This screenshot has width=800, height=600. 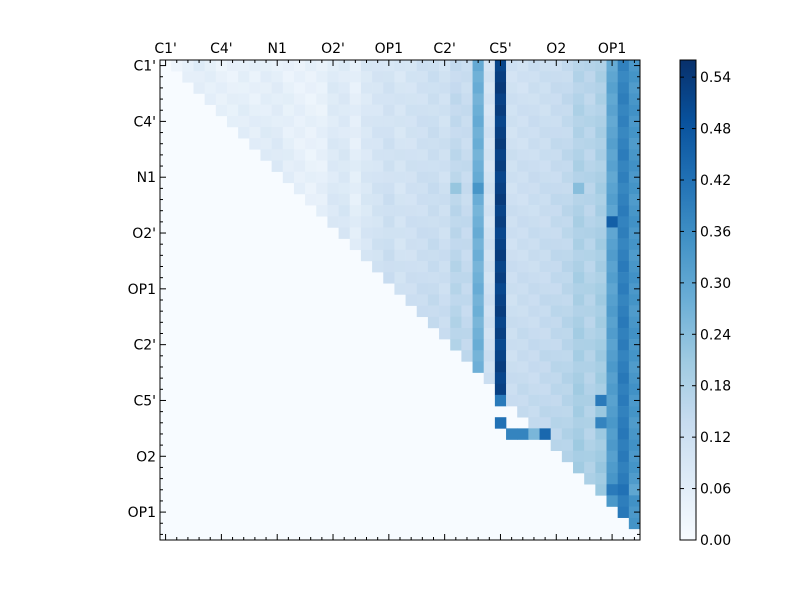 I want to click on colorbar-tick-label: 0.48, so click(x=715, y=130).